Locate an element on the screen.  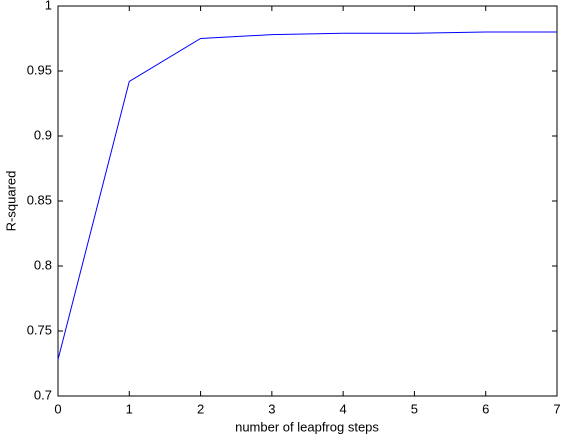
x-tick-label: 7 is located at coordinates (556, 408).